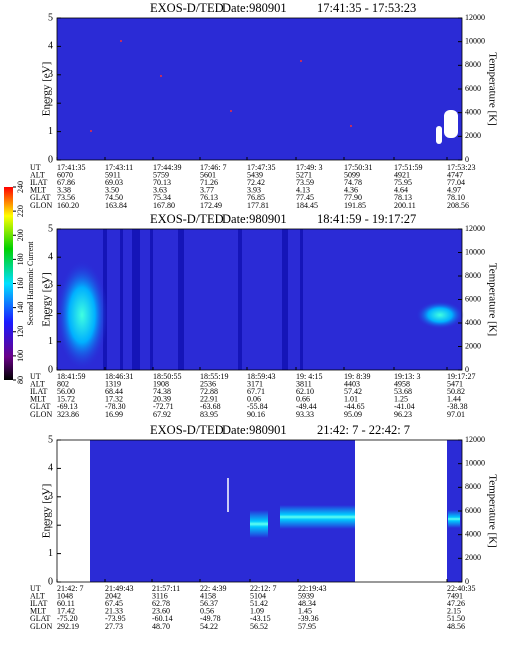 Image resolution: width=505 pixels, height=649 pixels. I want to click on table-cell: 75.95, so click(403, 182).